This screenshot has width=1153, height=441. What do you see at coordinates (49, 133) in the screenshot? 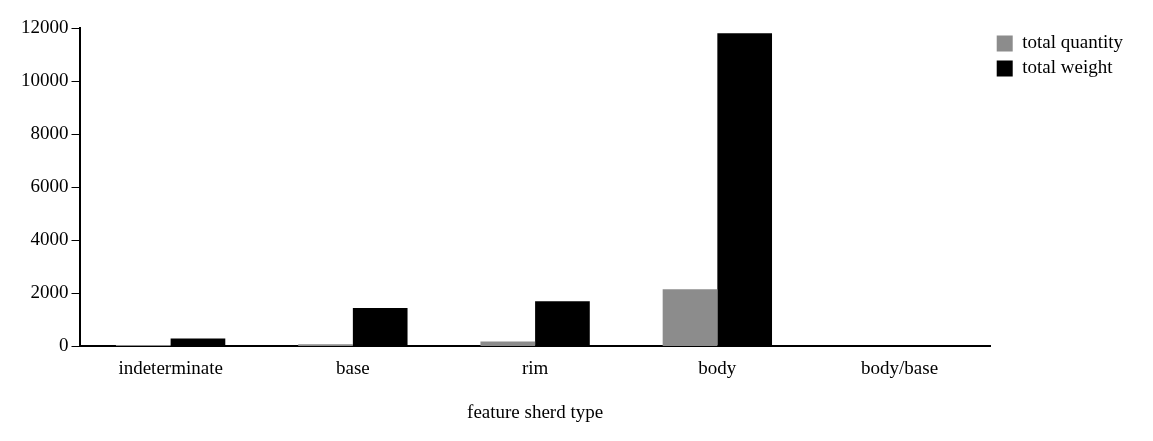
I see `y-tick-label: 8000` at bounding box center [49, 133].